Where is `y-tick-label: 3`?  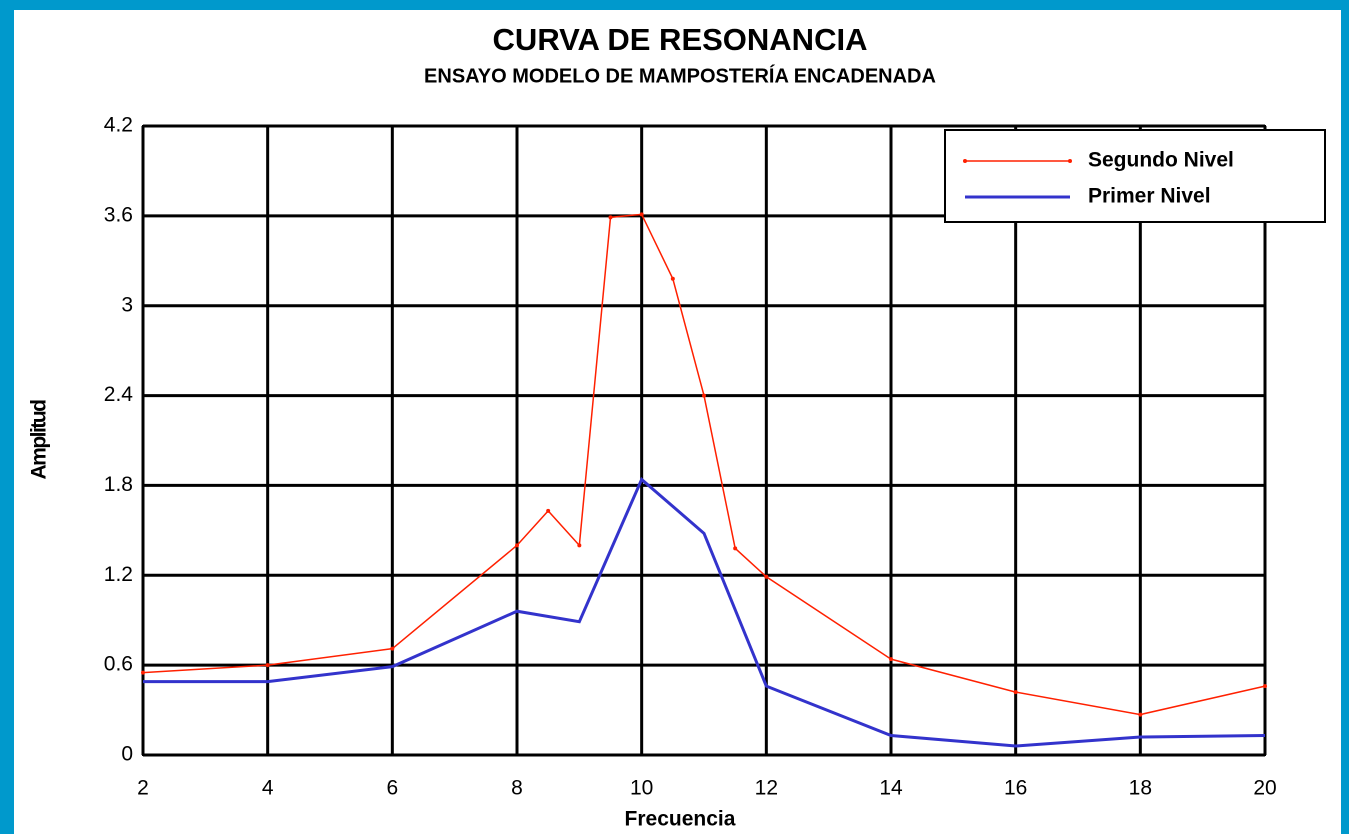 y-tick-label: 3 is located at coordinates (127, 304).